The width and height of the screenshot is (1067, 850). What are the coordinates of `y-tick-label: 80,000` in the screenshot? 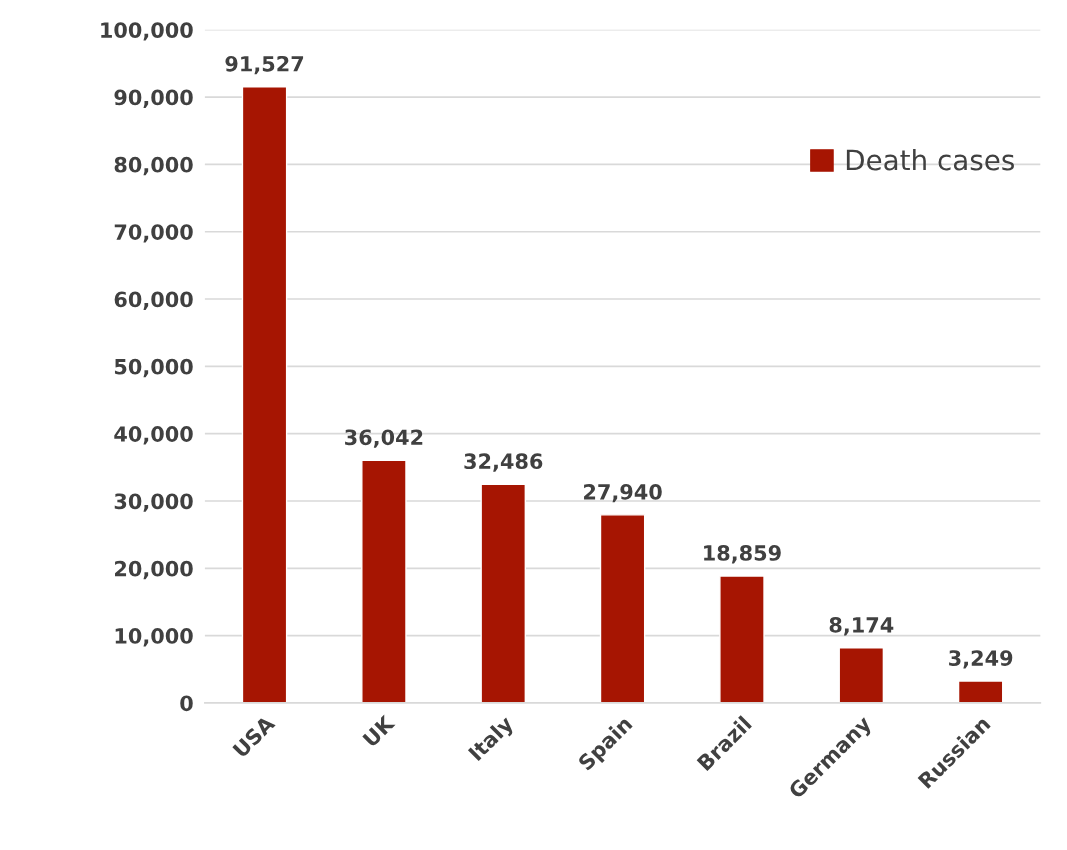 It's located at (153, 166).